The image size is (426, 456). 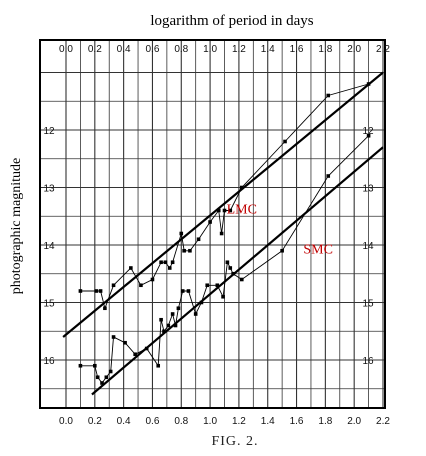 I want to click on x-tick-label-top: 0.8, so click(x=181, y=49).